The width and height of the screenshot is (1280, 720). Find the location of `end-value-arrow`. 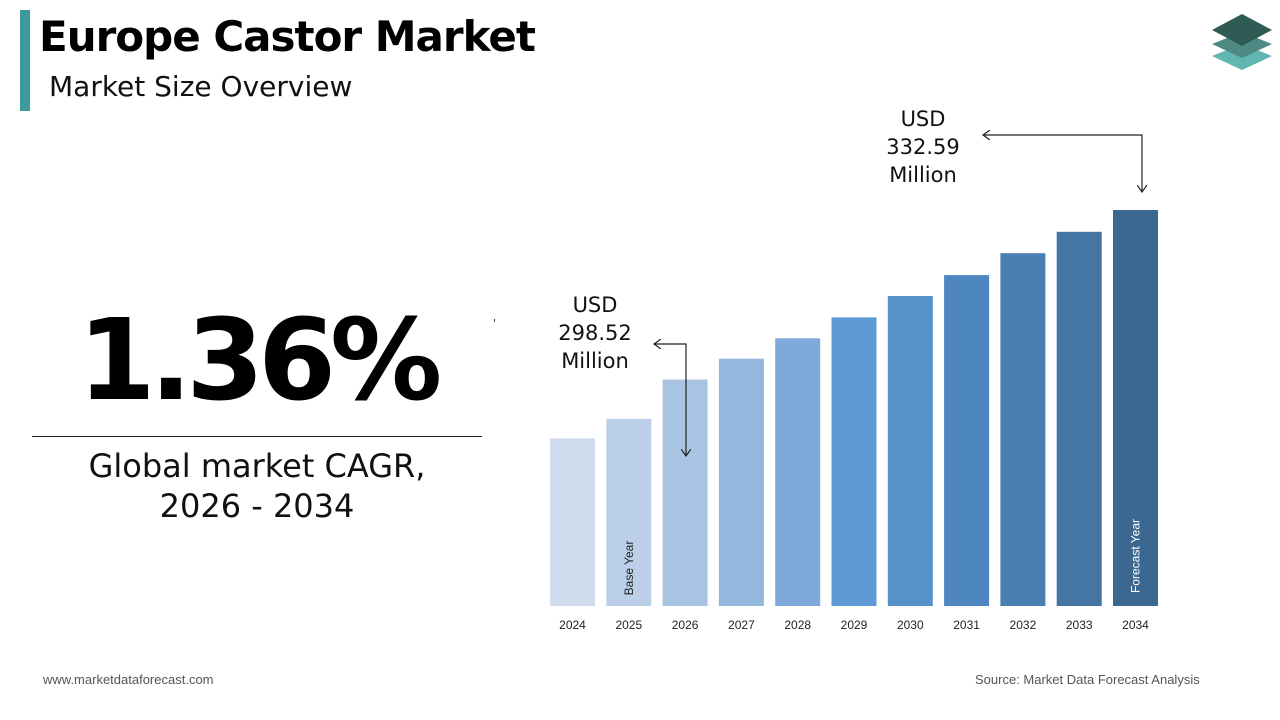

end-value-arrow is located at coordinates (1063, 163).